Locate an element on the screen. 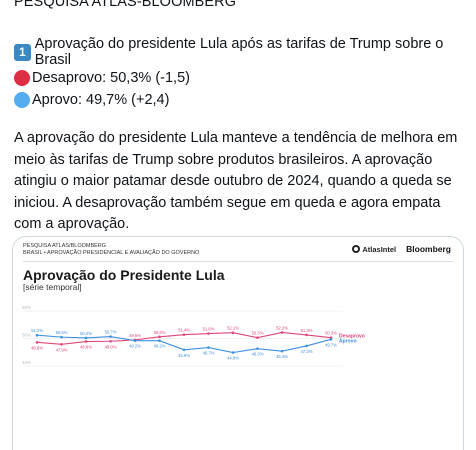  card-divider is located at coordinates (238, 261).